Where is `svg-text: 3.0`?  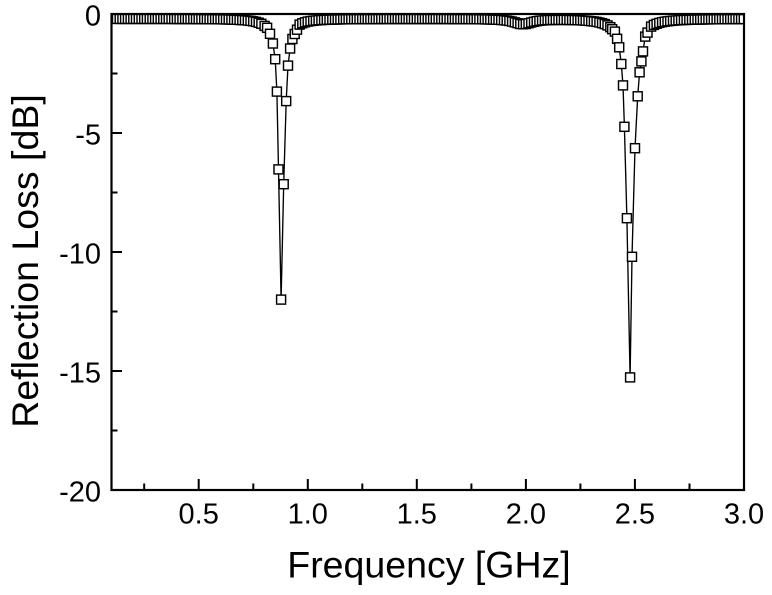
svg-text: 3.0 is located at coordinates (744, 515).